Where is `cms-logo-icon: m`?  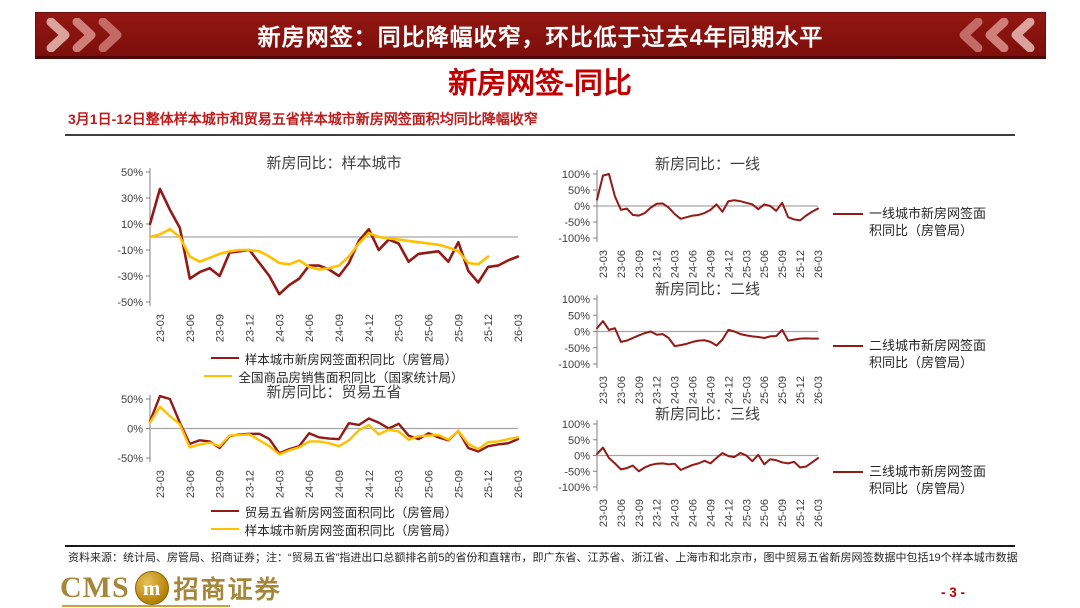 cms-logo-icon: m is located at coordinates (151, 588).